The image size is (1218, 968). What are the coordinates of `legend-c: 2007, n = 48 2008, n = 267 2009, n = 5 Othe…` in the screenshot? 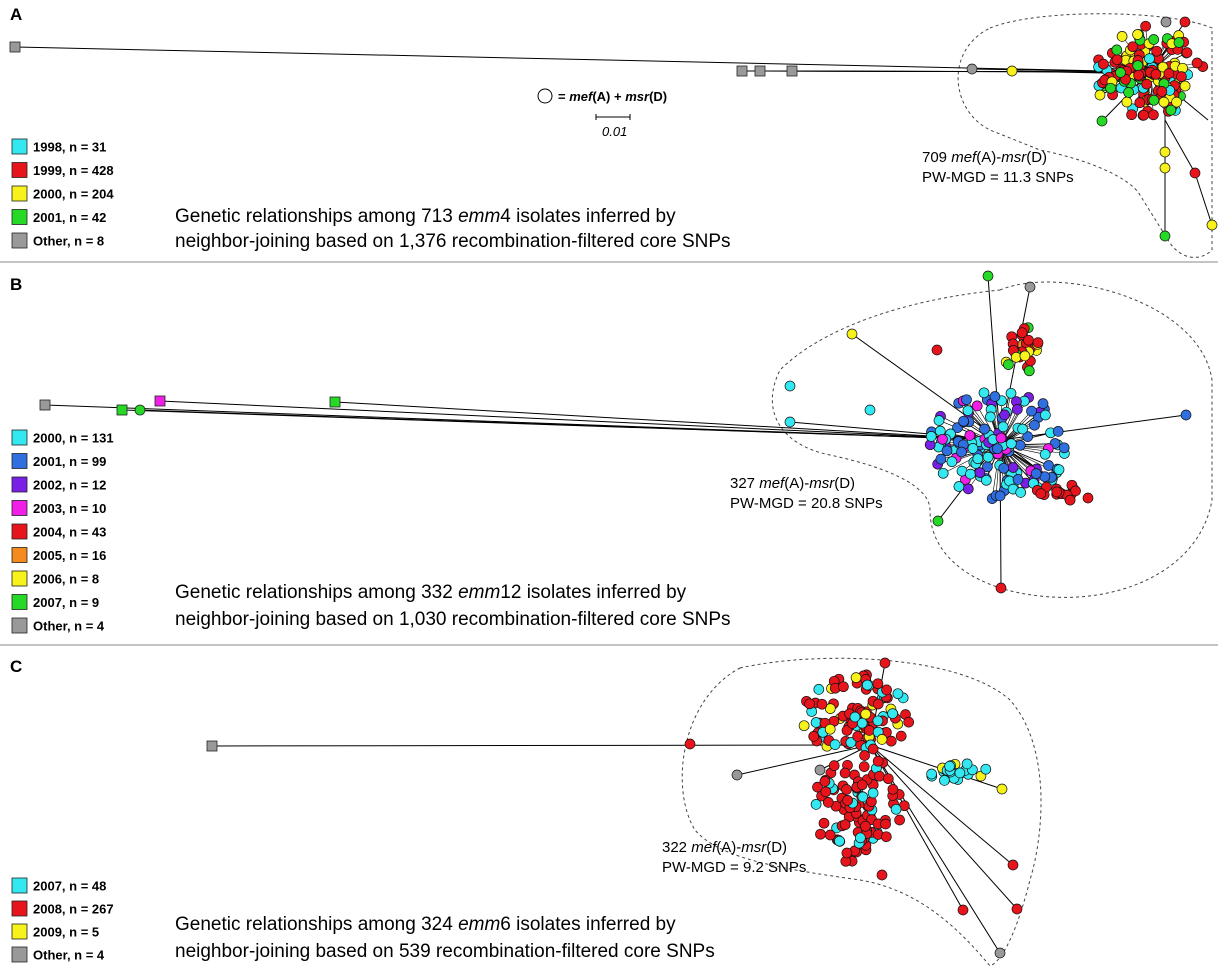 It's located at (62, 920).